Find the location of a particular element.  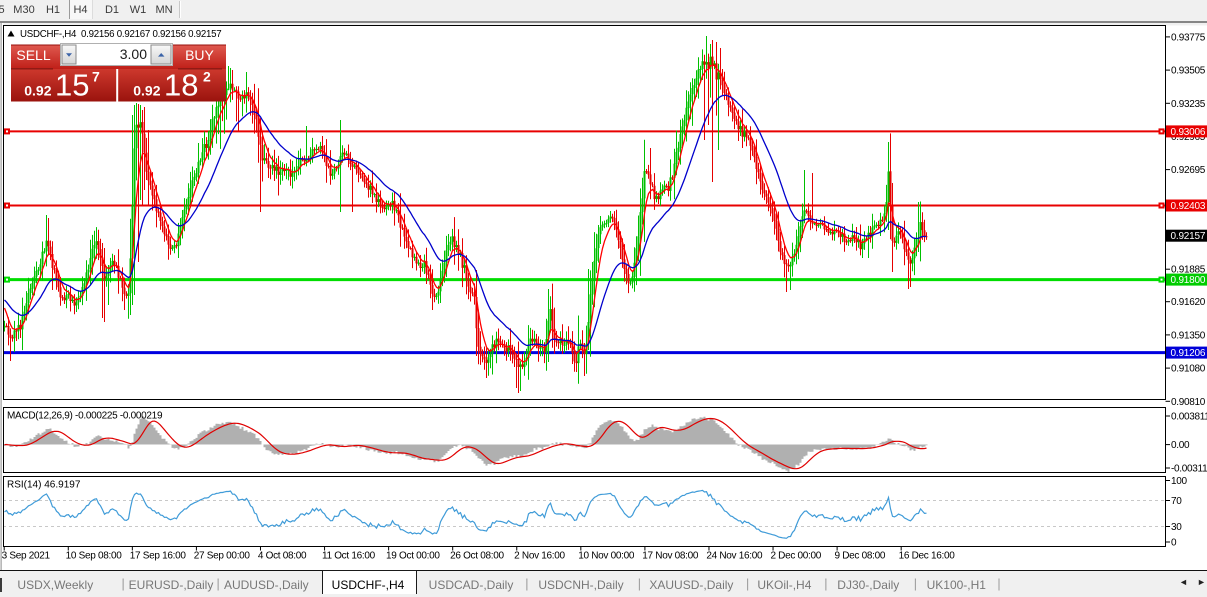

svg-text: 3 Sep 2021 is located at coordinates (26, 556).